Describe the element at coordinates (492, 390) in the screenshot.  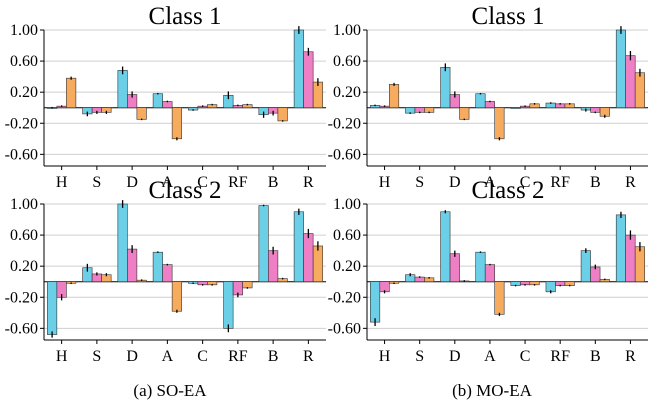
I see `caption-mo-ea: (b) MO-EA` at that location.